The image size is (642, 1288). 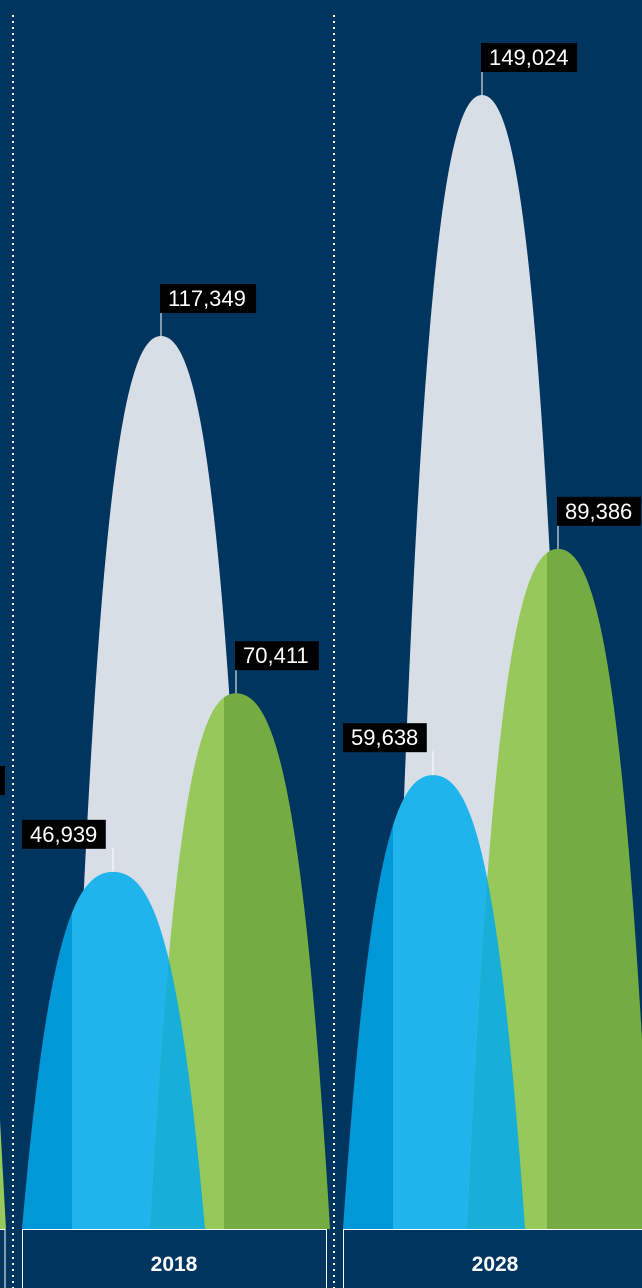 I want to click on category-label: 2028, so click(x=495, y=1264).